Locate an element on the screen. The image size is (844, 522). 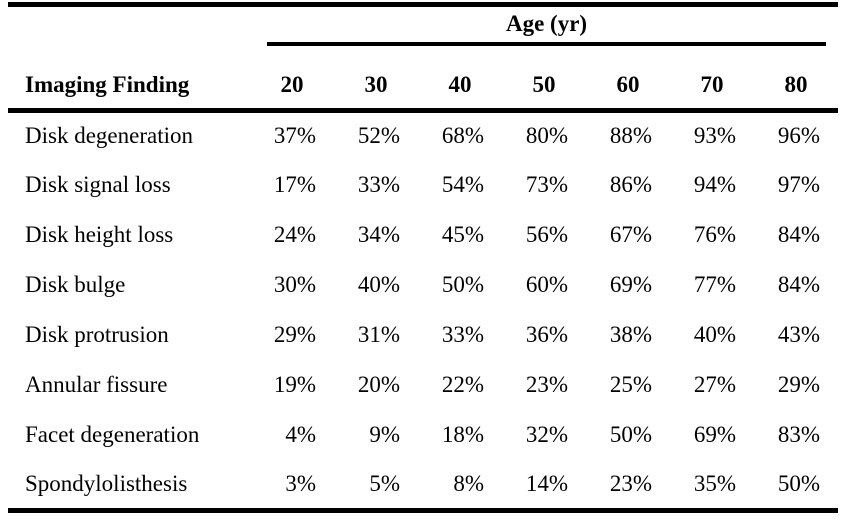
finding-cell: Disk protrusion is located at coordinates (97, 334).